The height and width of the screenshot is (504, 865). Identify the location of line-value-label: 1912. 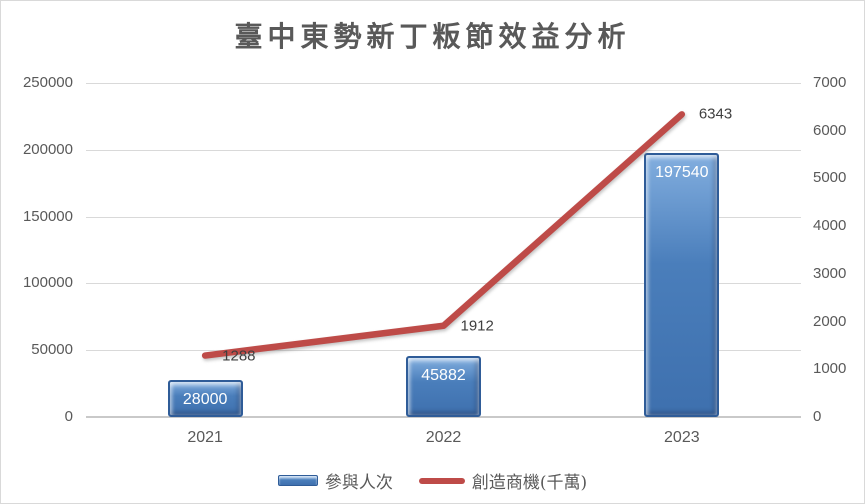
(477, 326).